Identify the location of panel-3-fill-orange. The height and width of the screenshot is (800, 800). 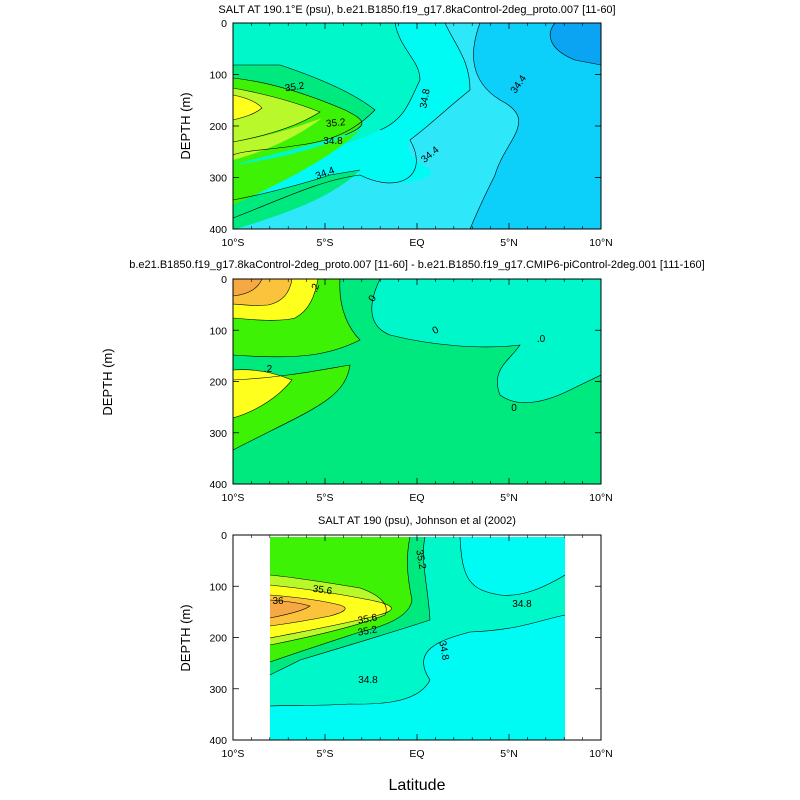
(290, 609).